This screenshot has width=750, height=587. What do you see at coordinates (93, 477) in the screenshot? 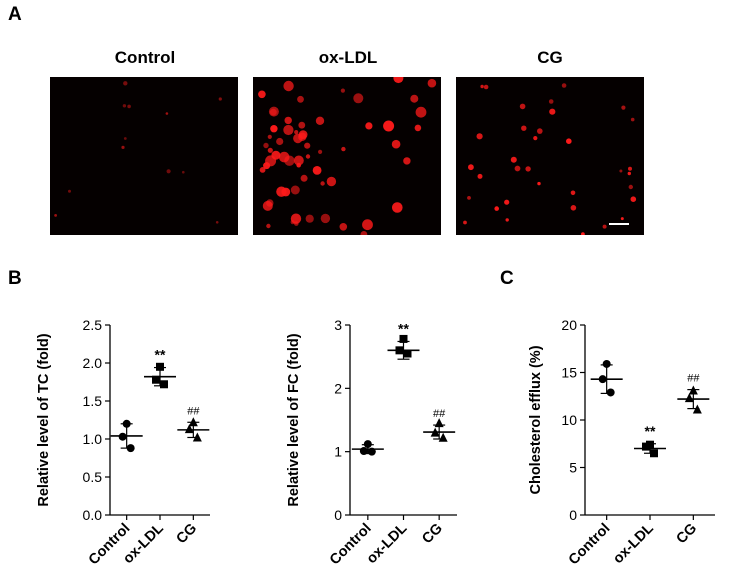
I see `y-tick-label: 0.5` at bounding box center [93, 477].